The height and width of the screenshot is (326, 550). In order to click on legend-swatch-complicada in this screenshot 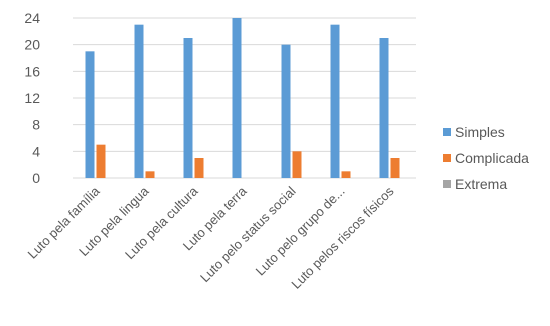, I will do `click(447, 158)`.